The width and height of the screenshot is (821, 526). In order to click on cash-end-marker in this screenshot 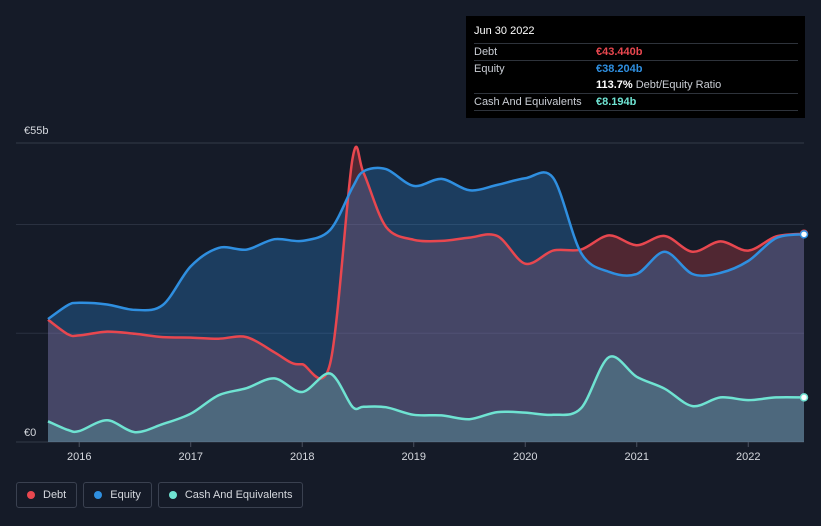, I will do `click(804, 397)`.